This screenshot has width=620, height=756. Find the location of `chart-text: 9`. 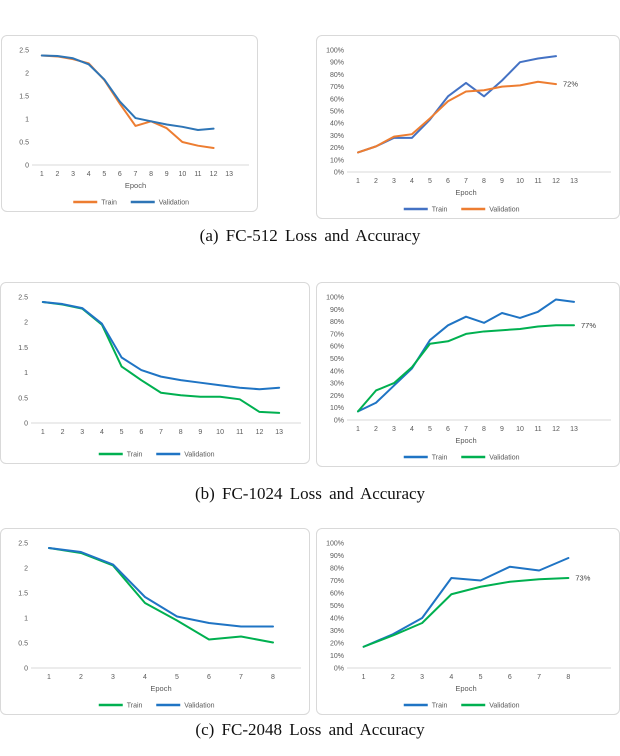

chart-text: 9 is located at coordinates (167, 174).